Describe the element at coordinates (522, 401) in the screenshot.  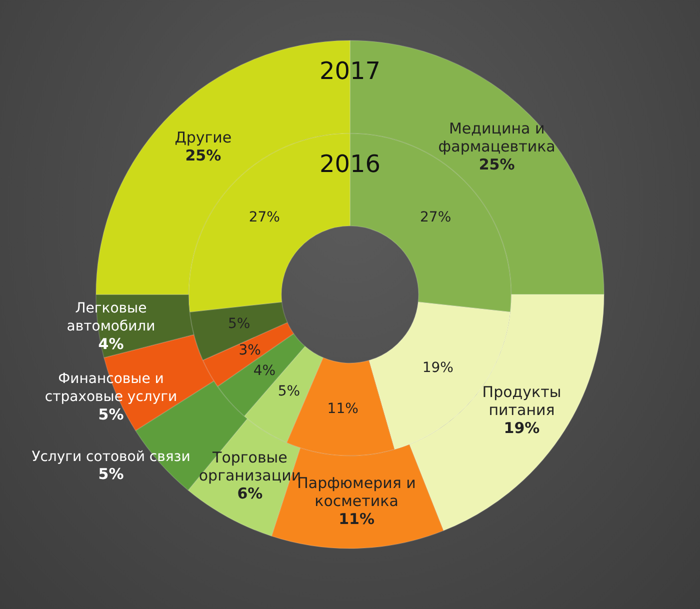
I see `slice-label: Продукты питания` at that location.